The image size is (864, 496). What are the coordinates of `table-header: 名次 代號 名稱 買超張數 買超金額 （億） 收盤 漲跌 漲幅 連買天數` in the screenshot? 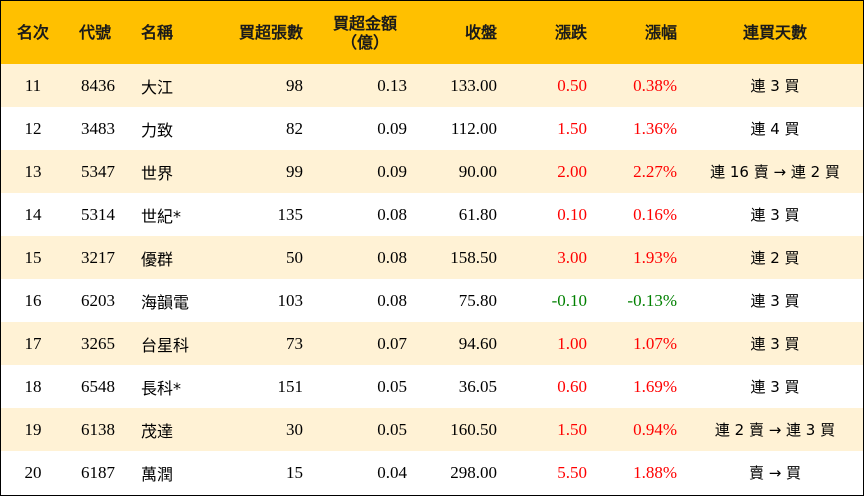 It's located at (432, 32).